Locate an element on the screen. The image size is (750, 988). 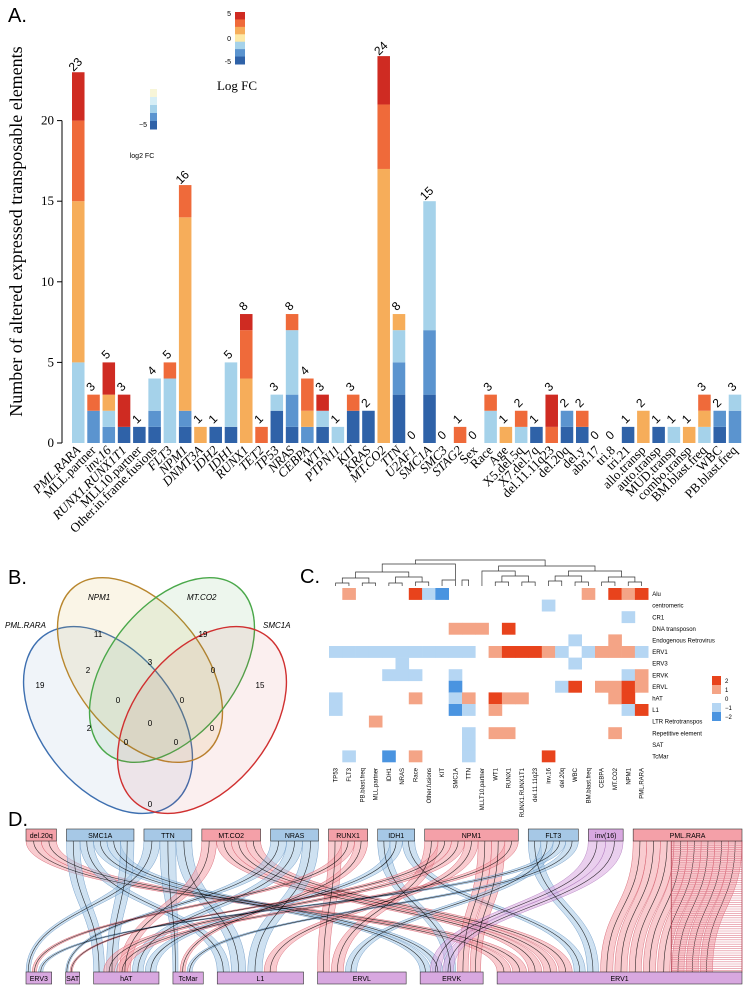
y-tick-label: 0 is located at coordinates (51, 442).